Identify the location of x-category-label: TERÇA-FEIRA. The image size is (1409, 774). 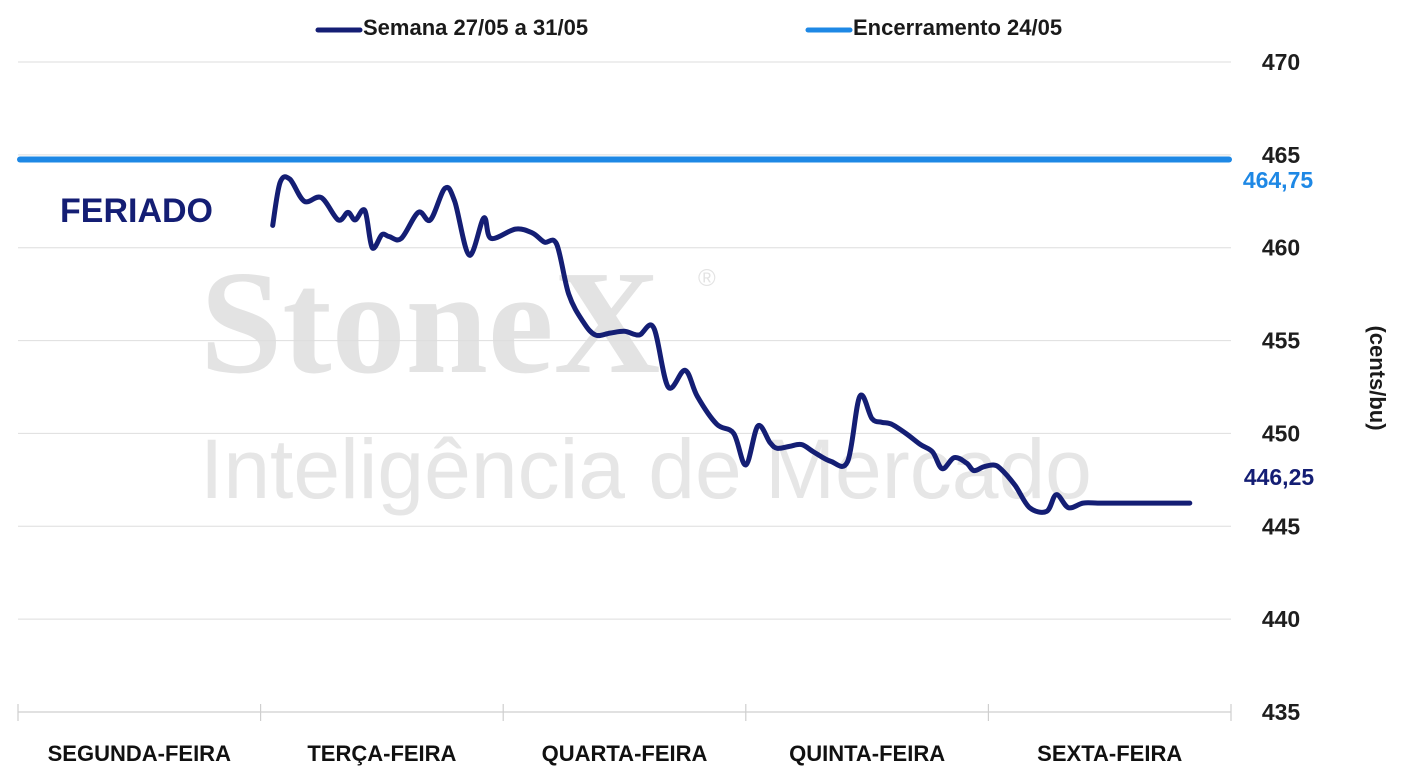
(381, 753).